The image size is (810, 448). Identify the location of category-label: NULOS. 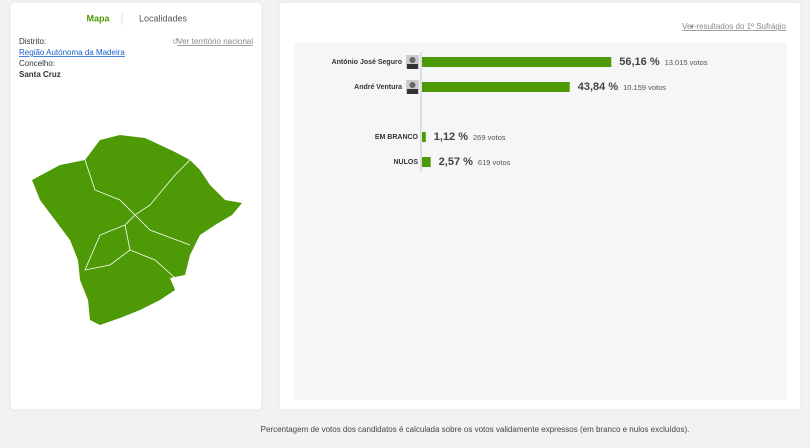
(406, 162).